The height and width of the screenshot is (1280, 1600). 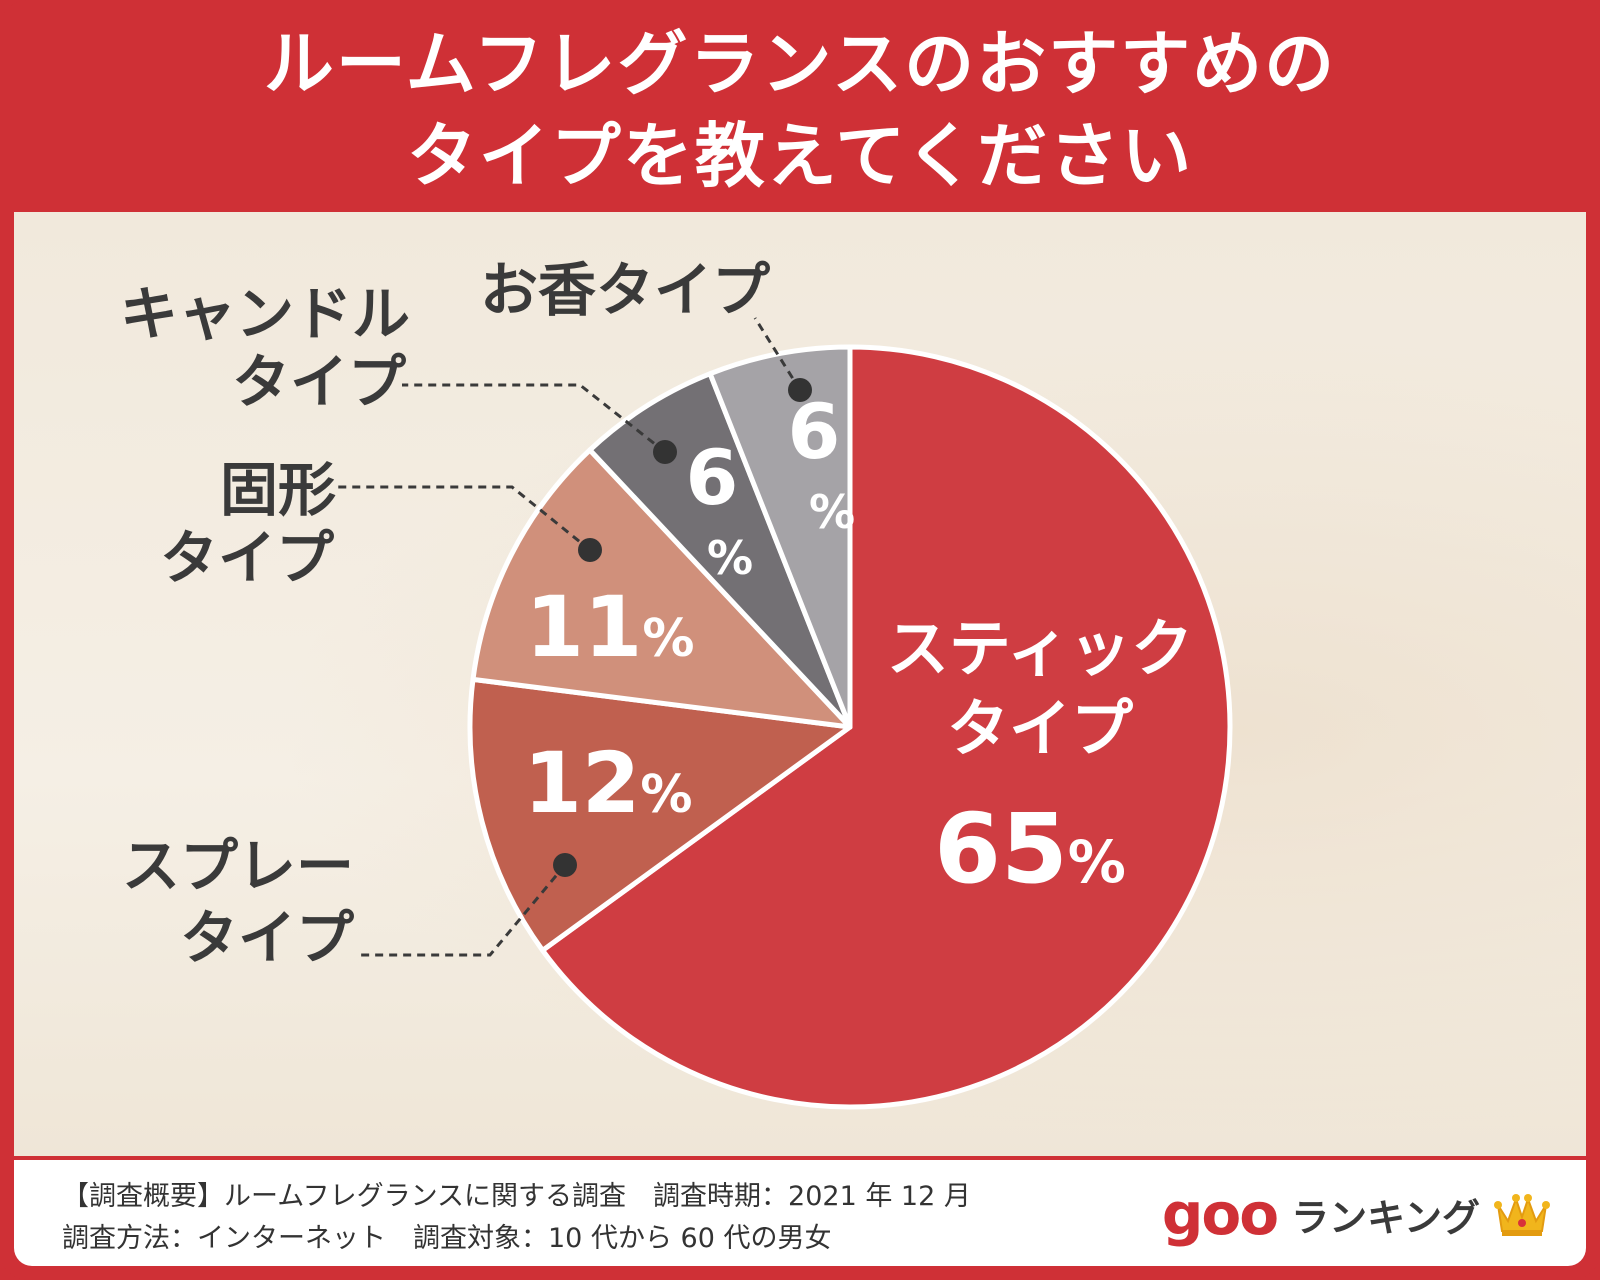 I want to click on slice-unit-3: %, so click(x=730, y=558).